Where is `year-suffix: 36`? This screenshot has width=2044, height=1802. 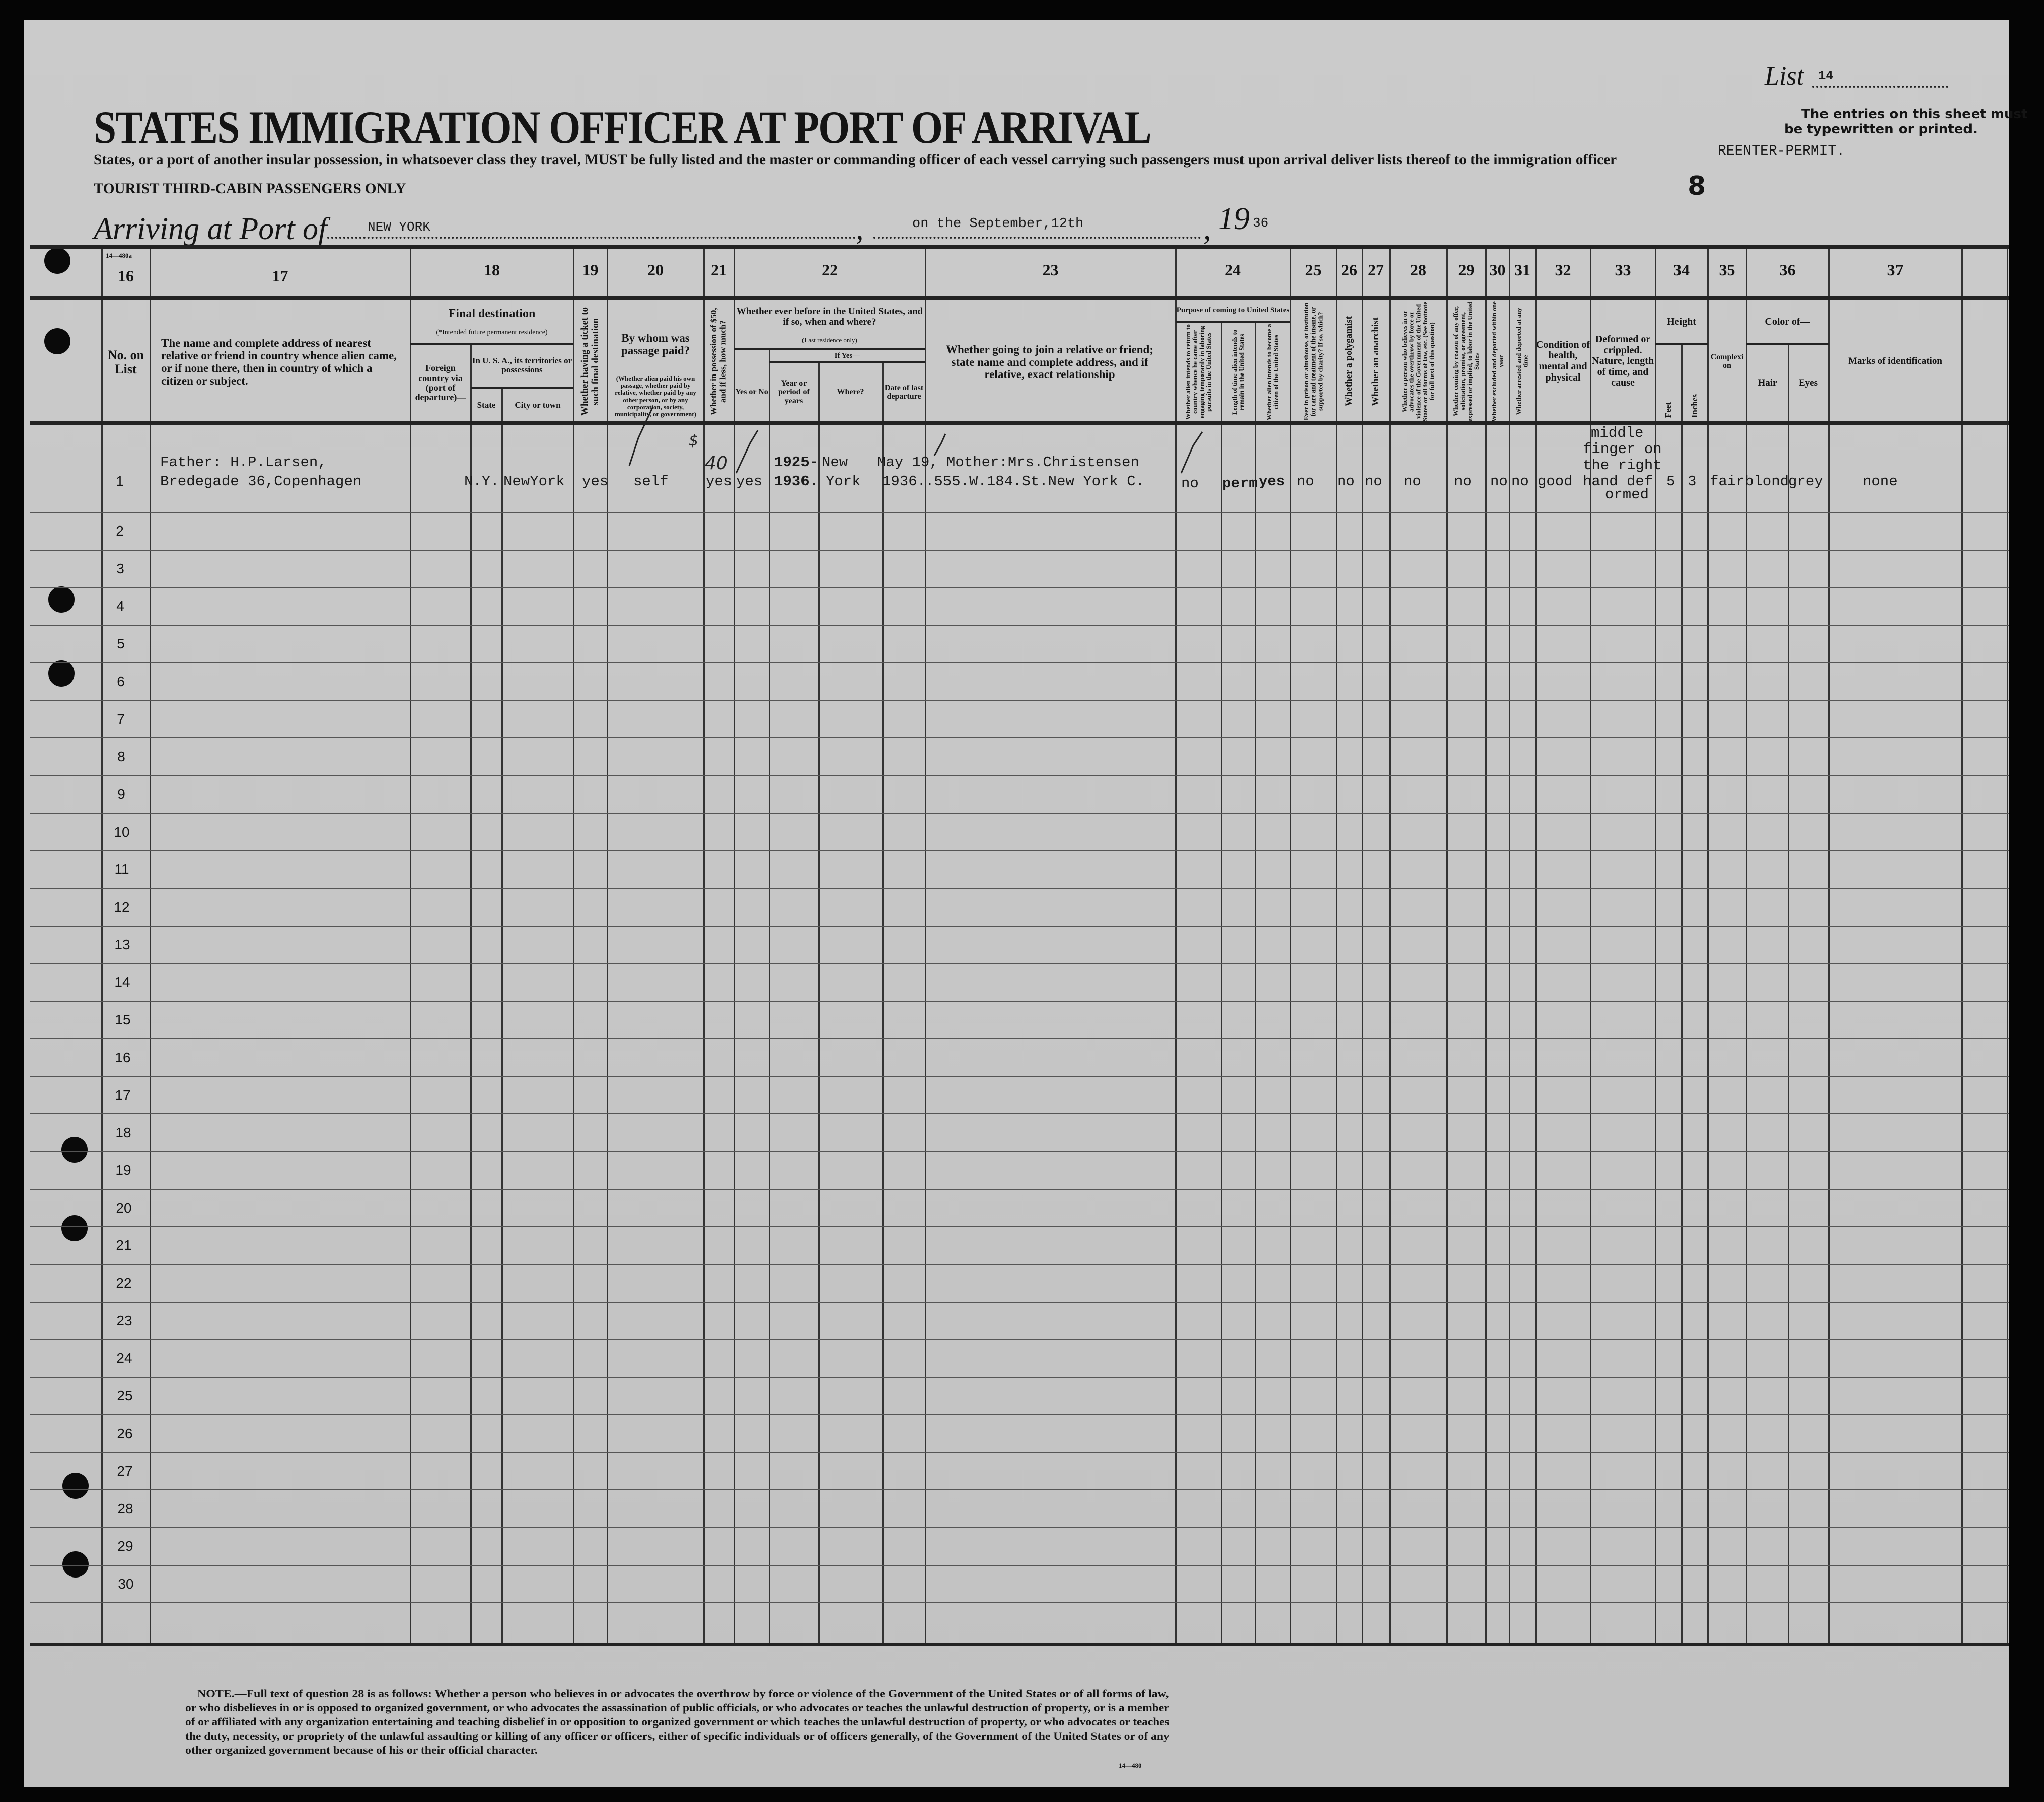
year-suffix: 36 is located at coordinates (1261, 223).